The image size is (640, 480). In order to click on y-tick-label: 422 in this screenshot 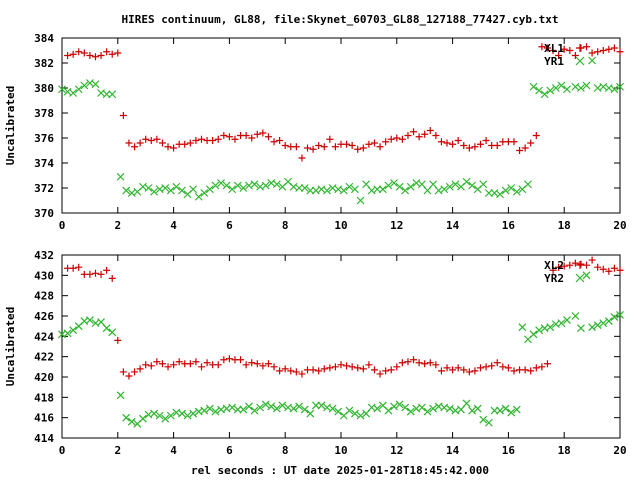, I will do `click(44, 357)`.